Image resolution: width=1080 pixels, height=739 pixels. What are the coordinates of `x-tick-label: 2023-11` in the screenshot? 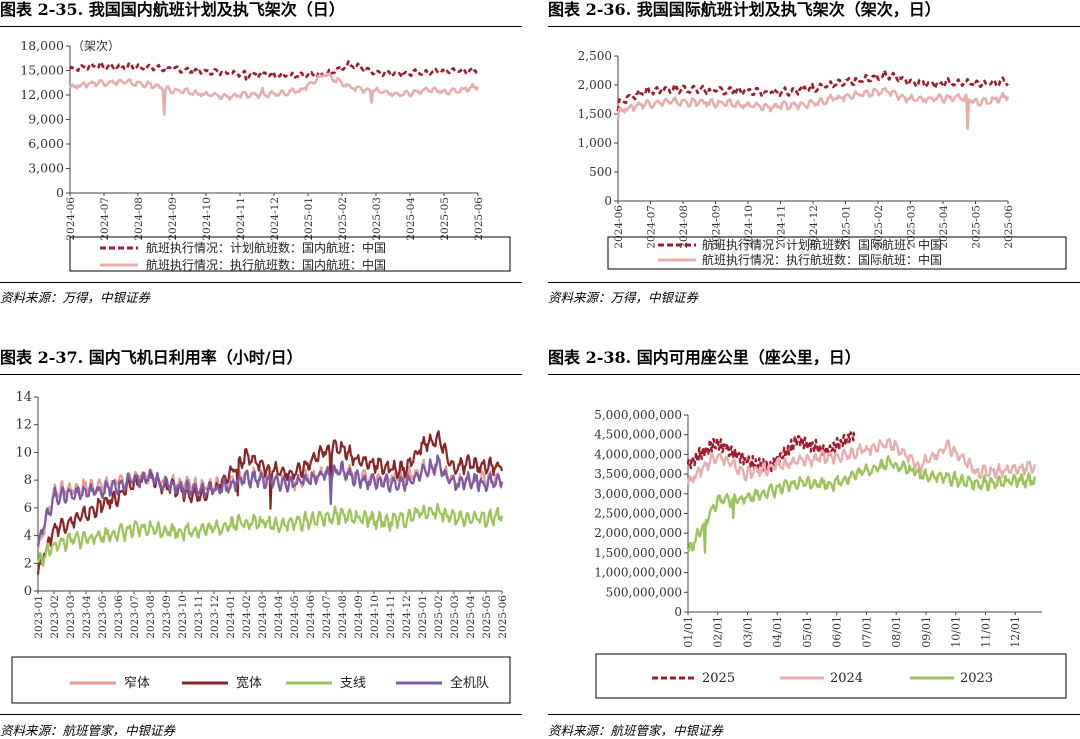 It's located at (199, 617).